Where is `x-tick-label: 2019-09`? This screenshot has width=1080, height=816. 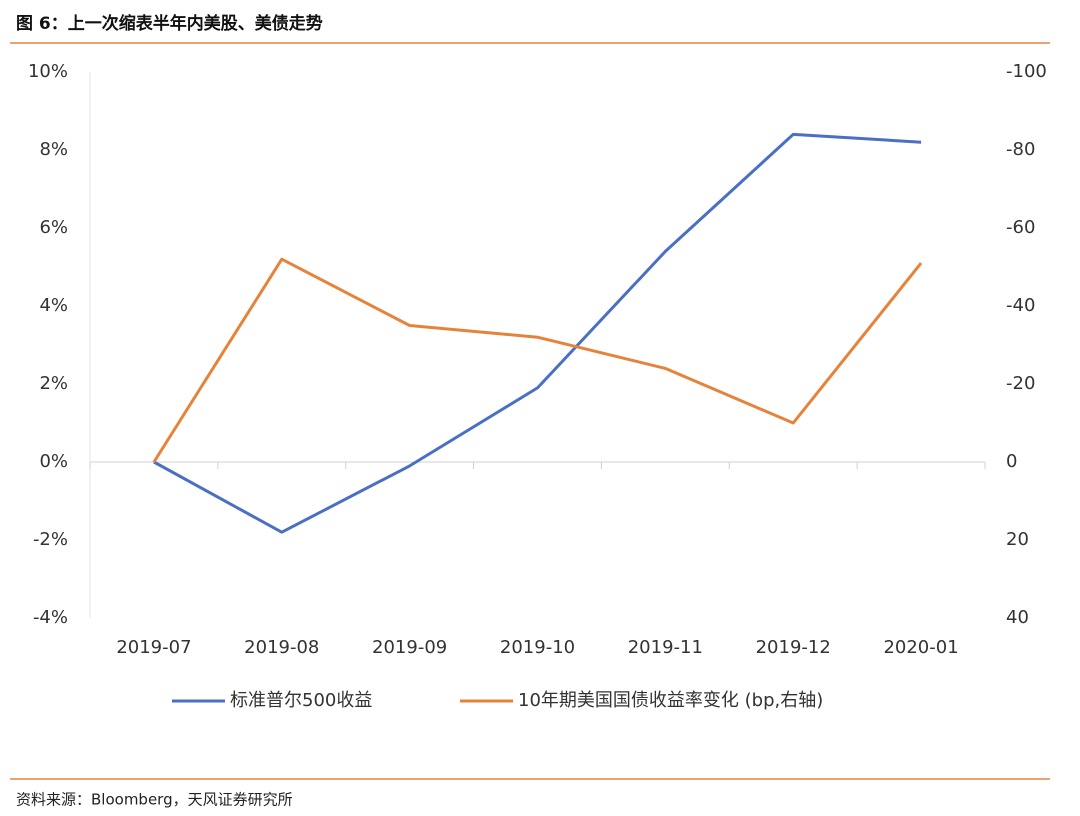
x-tick-label: 2019-09 is located at coordinates (409, 647).